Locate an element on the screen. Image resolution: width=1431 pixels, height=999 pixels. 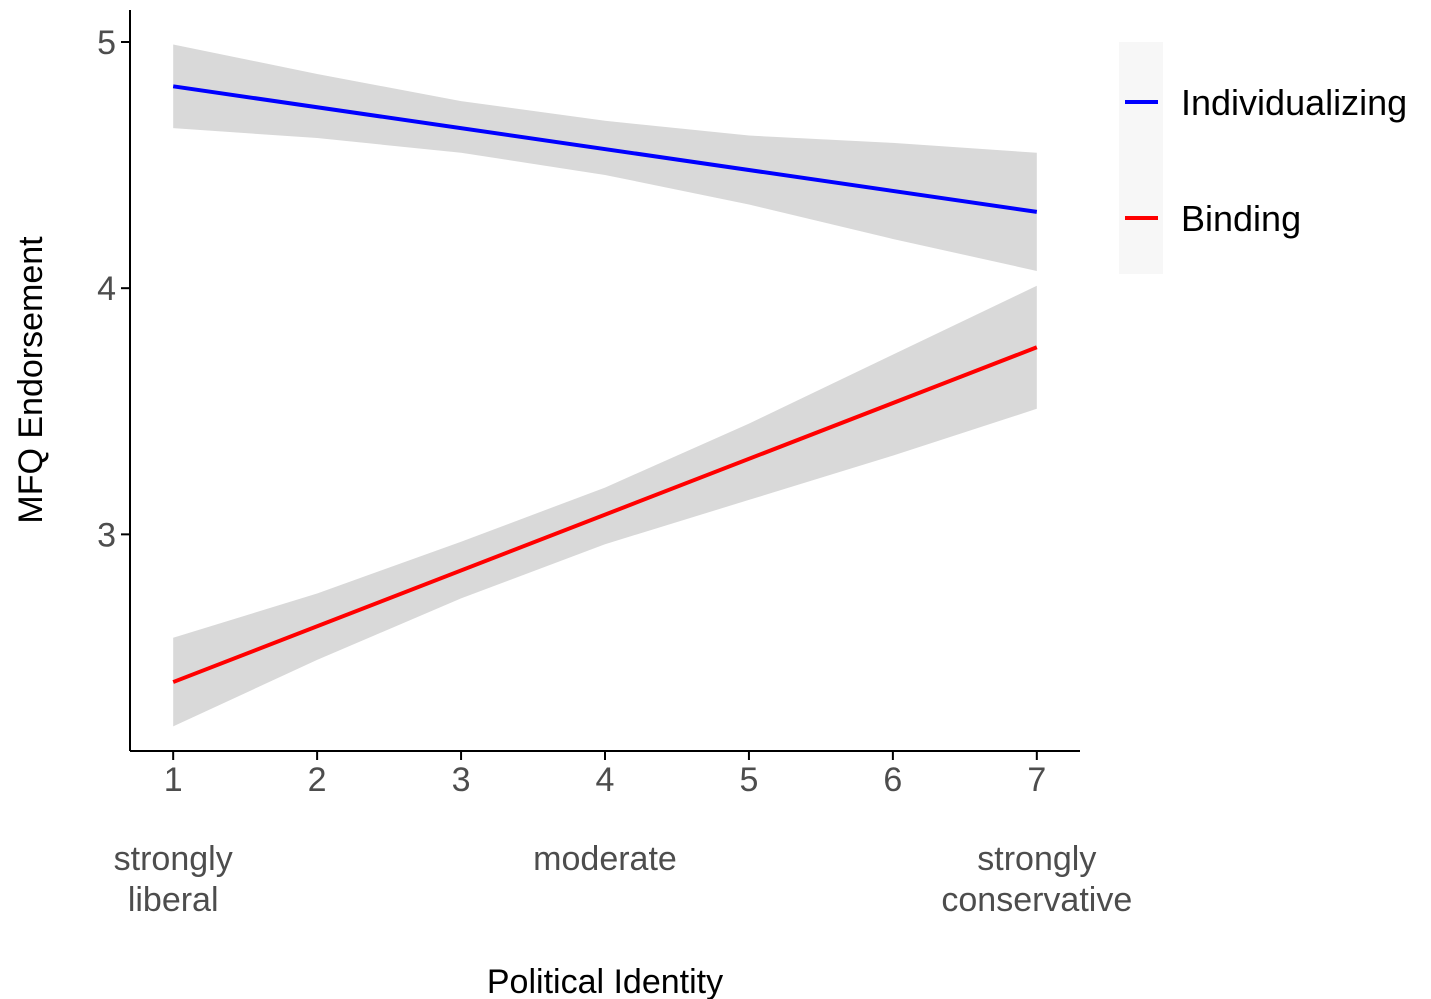
x-tick-label: 5 is located at coordinates (748, 780).